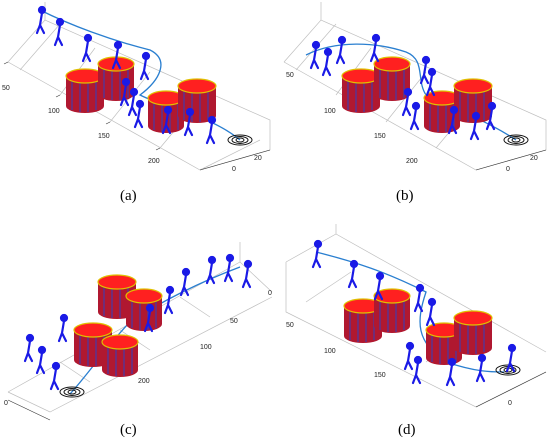 The image size is (551, 445). I want to click on trajectory-line, so click(410, 312).